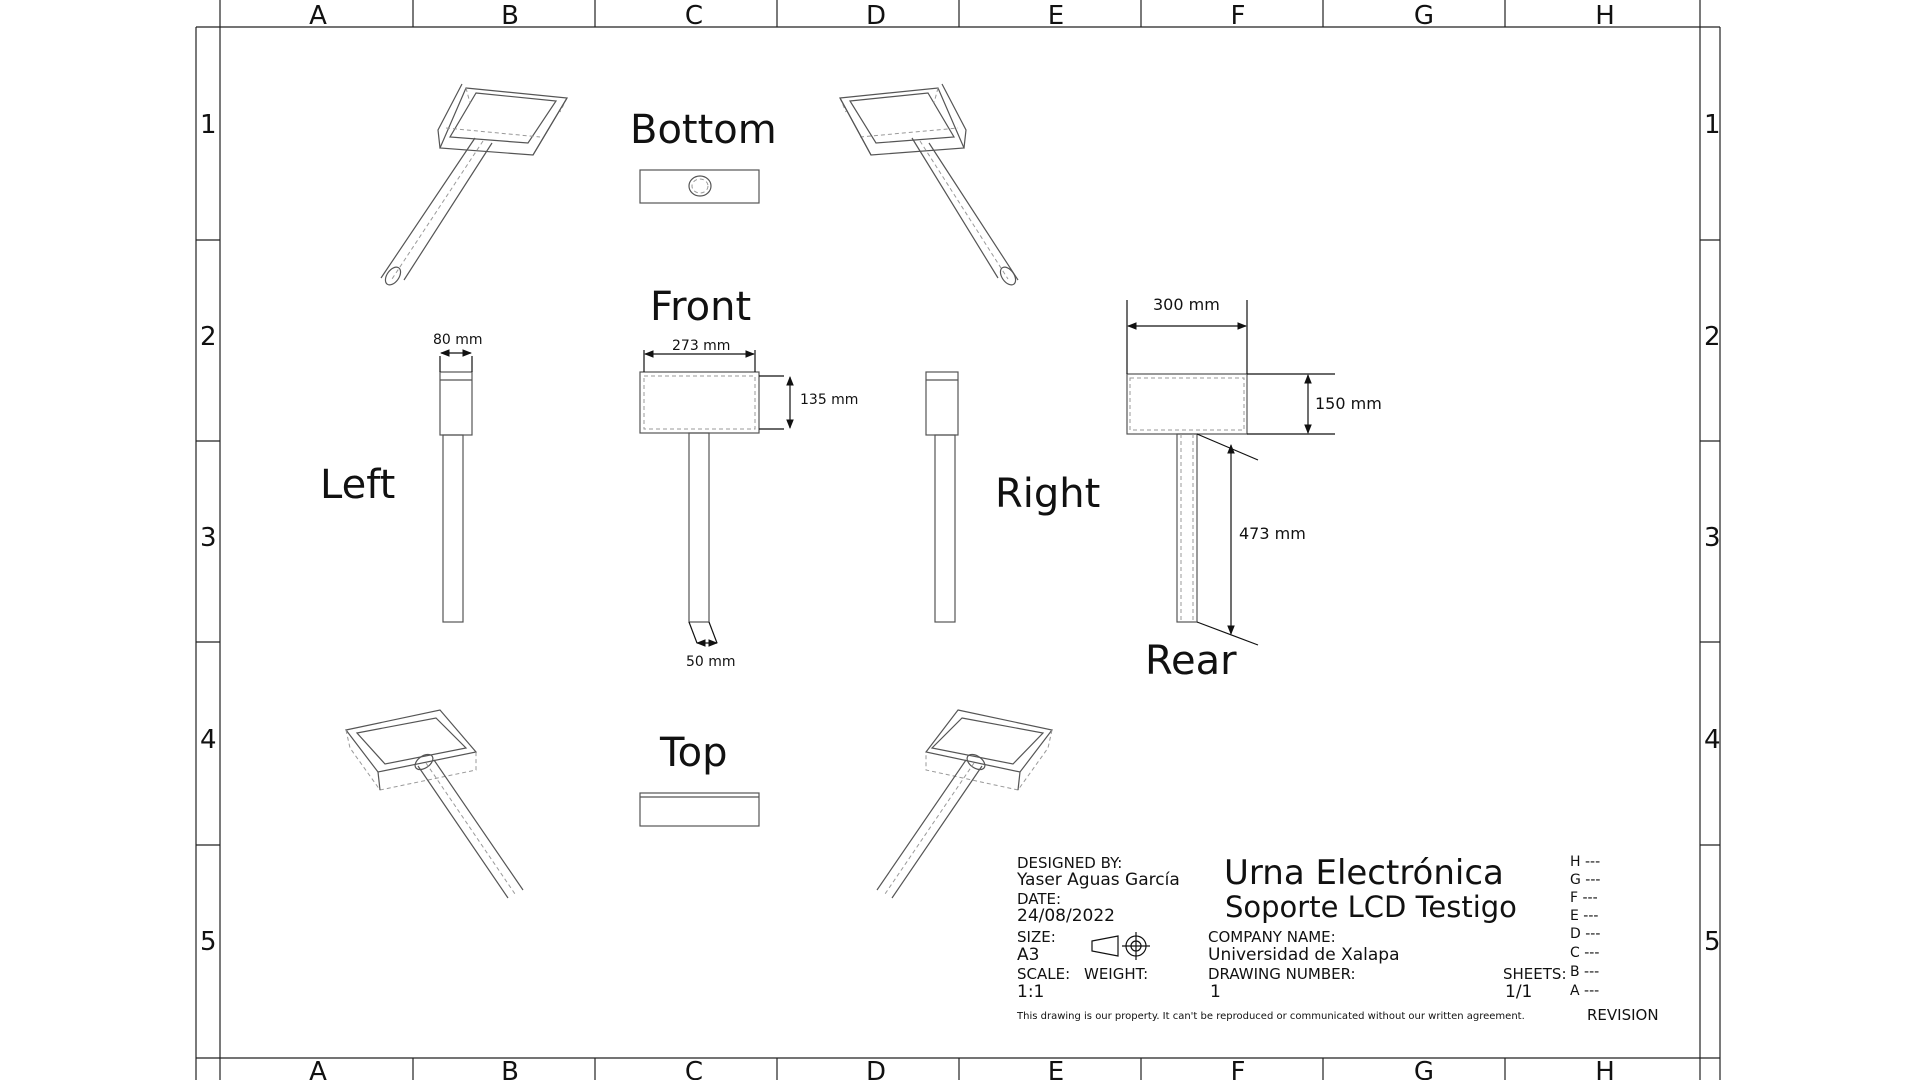  I want to click on left-view, so click(456, 497).